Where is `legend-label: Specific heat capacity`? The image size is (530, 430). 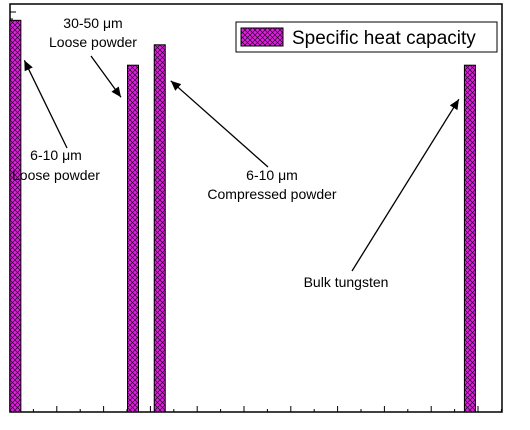
legend-label: Specific heat capacity is located at coordinates (384, 38).